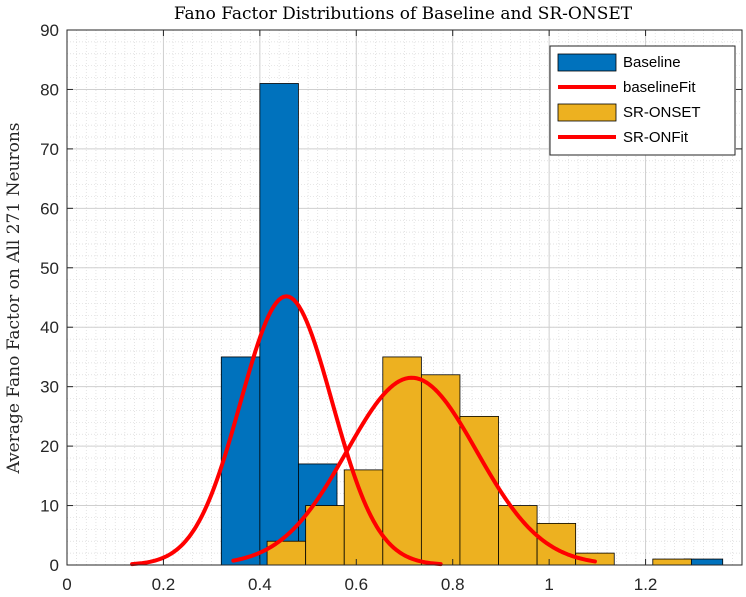 This screenshot has height=597, width=746. Describe the element at coordinates (49, 30) in the screenshot. I see `y-tick-label: 90` at that location.